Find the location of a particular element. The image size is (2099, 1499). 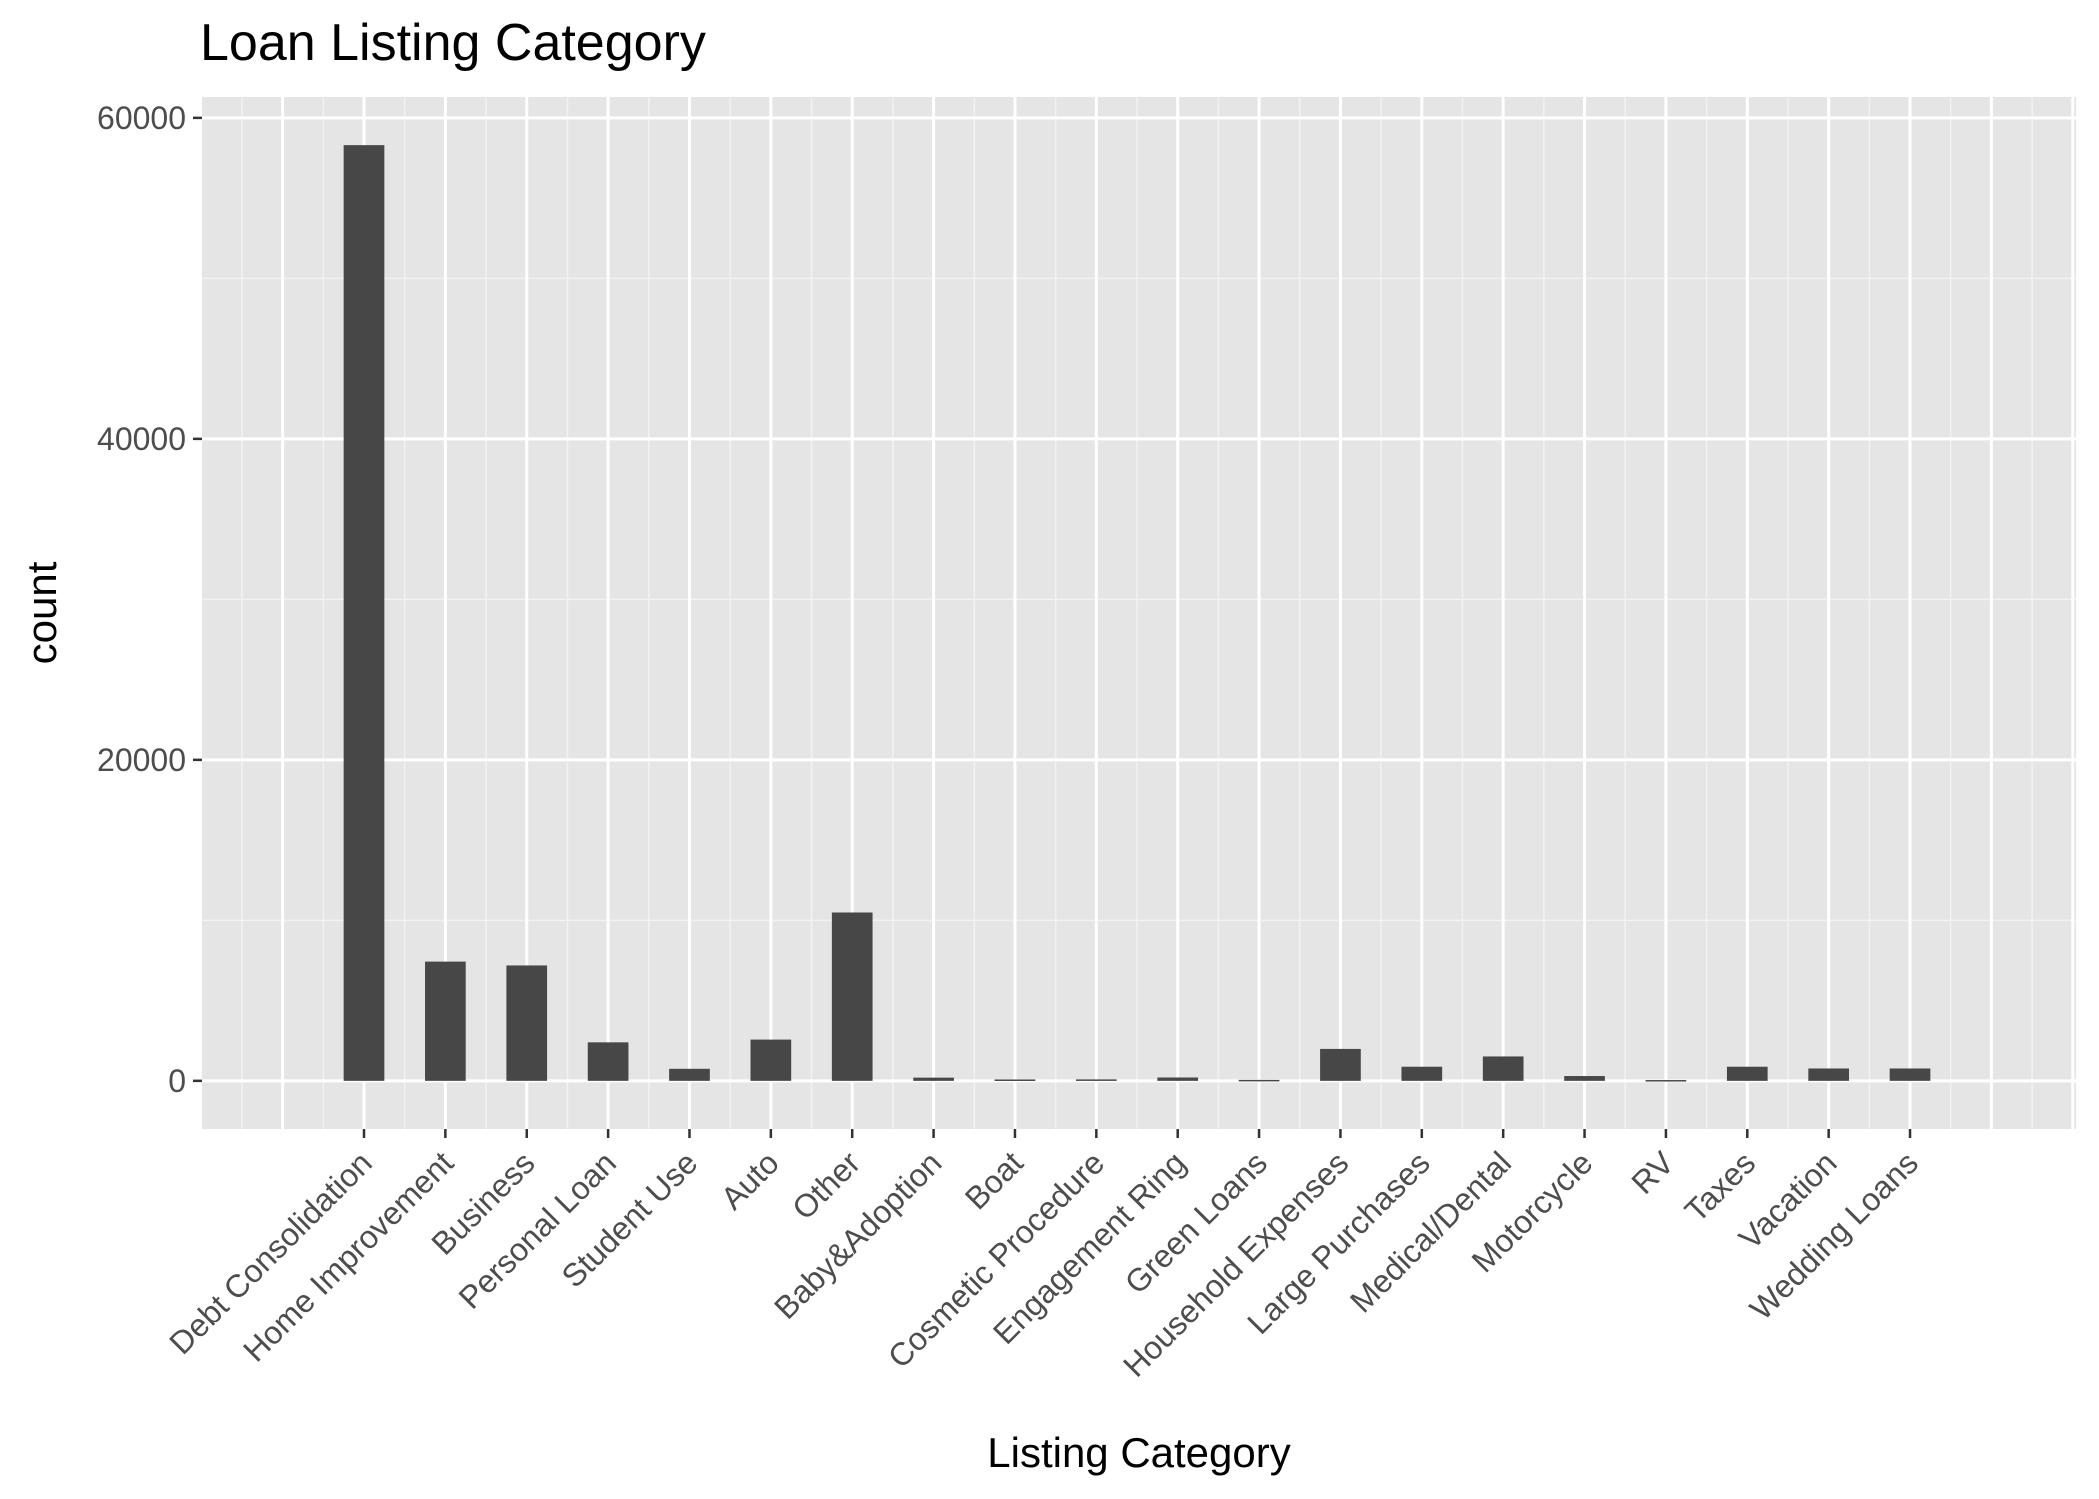

y-tick-label: 40000 is located at coordinates (141, 439).